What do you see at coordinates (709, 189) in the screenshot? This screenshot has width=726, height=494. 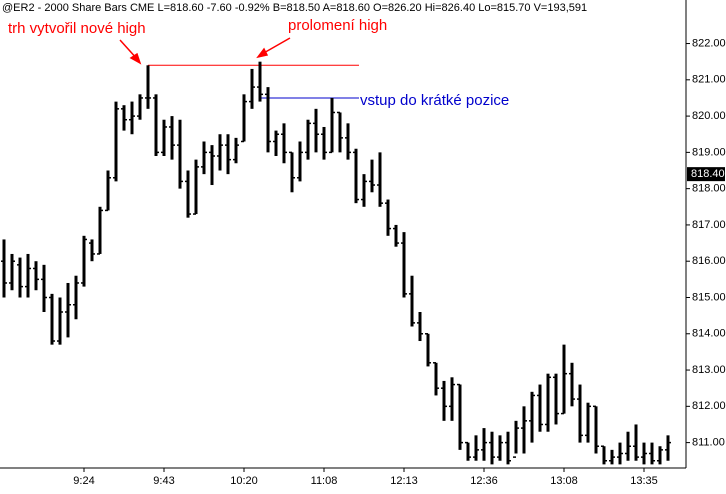 I see `y-tick-label: 818.00` at bounding box center [709, 189].